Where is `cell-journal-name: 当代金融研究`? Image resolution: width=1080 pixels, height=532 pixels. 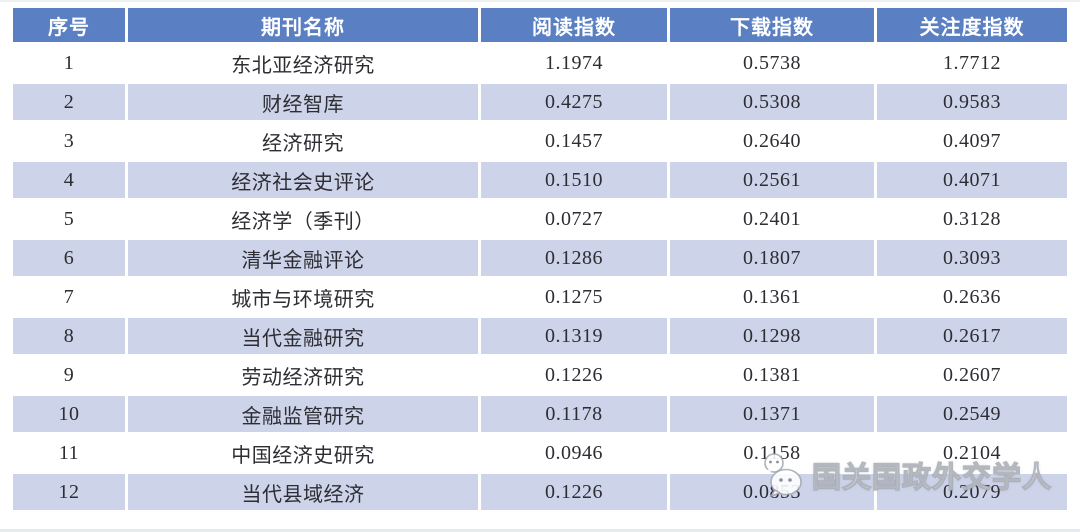
cell-journal-name: 当代金融研究 is located at coordinates (303, 336).